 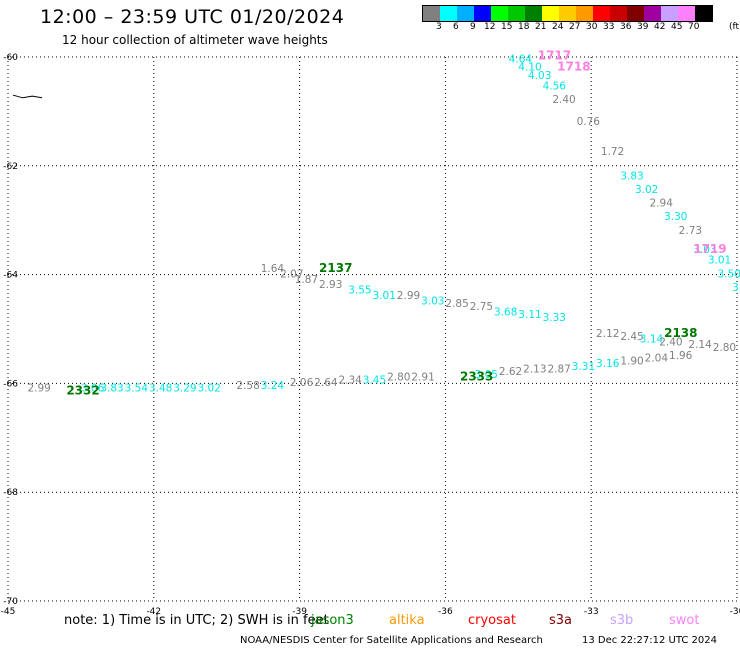 I want to click on colorbar, so click(x=567, y=13).